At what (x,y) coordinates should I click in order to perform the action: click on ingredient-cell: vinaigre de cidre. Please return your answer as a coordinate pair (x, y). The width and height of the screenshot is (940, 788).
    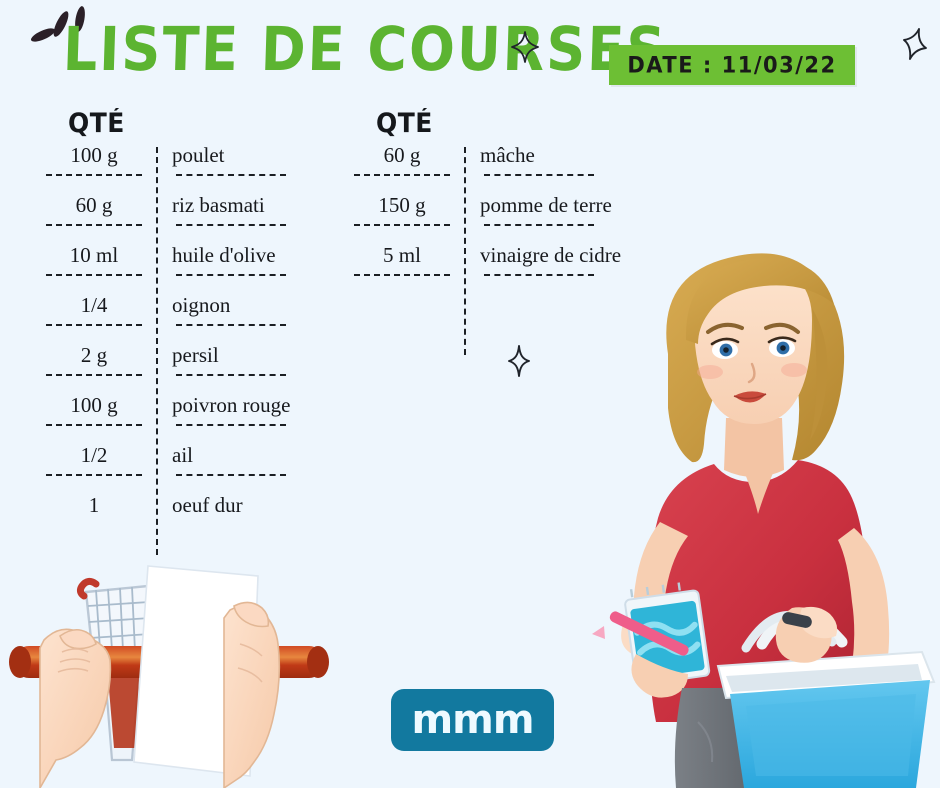
    Looking at the image, I should click on (570, 259).